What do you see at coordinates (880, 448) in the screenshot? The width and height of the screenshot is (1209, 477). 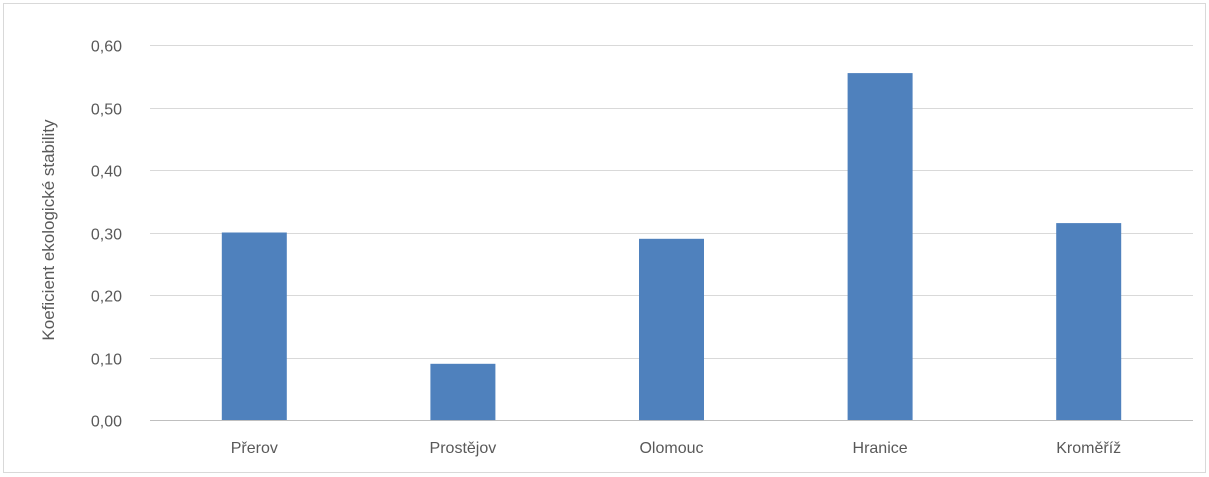 I see `x-tick-label: Hranice` at bounding box center [880, 448].